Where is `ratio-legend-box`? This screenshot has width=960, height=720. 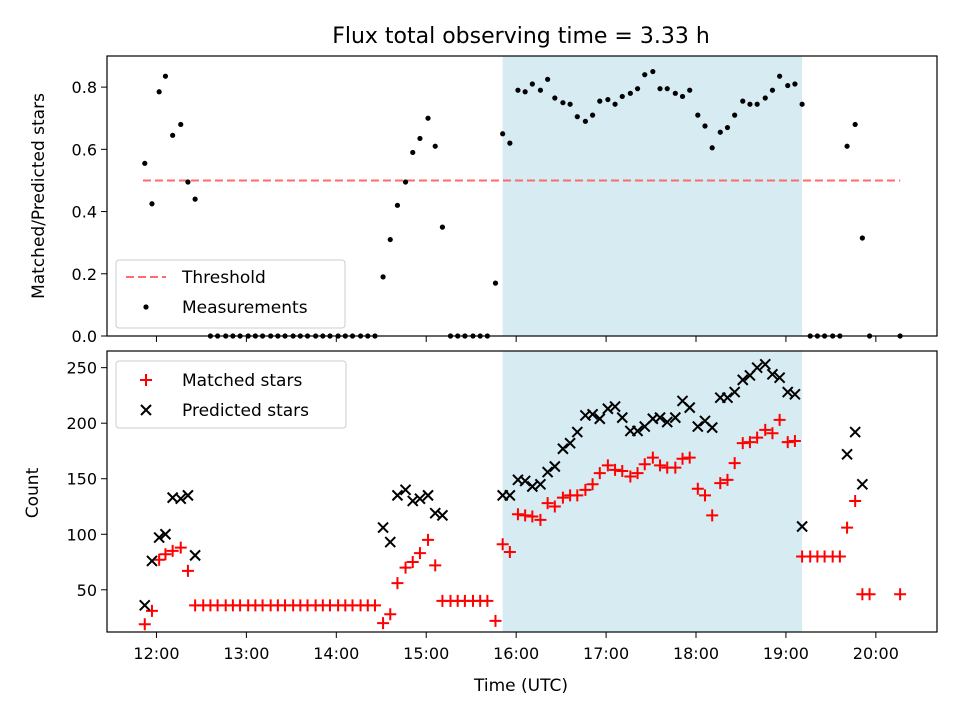
ratio-legend-box is located at coordinates (230, 294).